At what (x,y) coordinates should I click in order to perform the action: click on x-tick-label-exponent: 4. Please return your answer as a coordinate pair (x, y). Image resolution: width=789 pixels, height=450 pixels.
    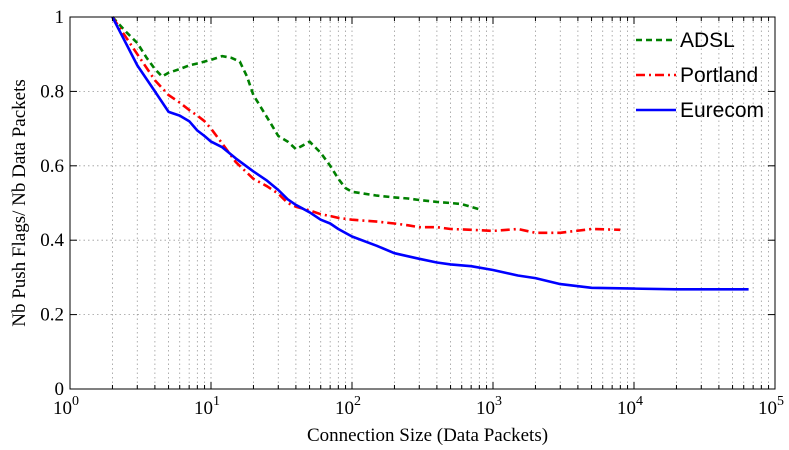
    Looking at the image, I should click on (639, 401).